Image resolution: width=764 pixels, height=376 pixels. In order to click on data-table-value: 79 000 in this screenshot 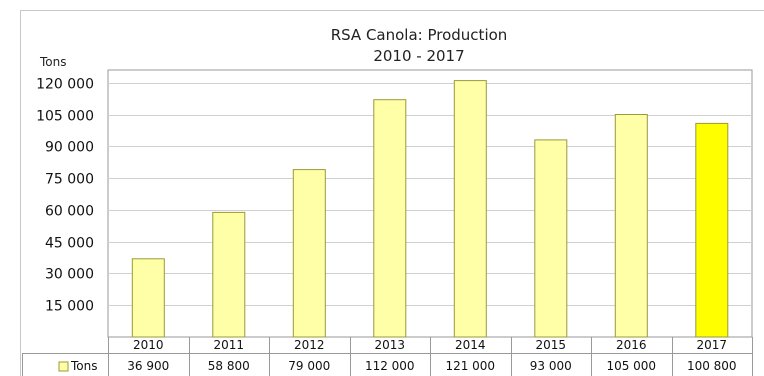, I will do `click(309, 366)`.